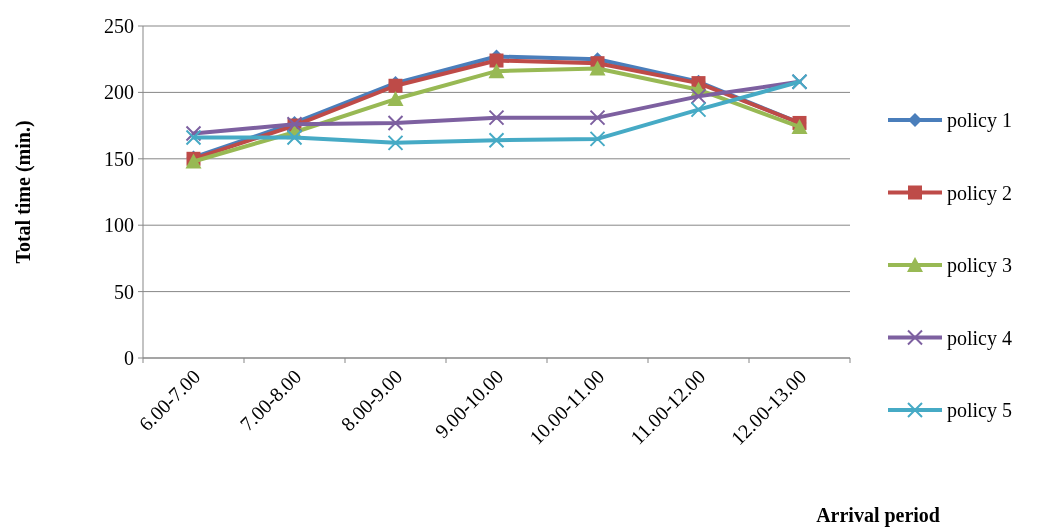 The height and width of the screenshot is (530, 1040). Describe the element at coordinates (979, 410) in the screenshot. I see `legend-label: policy 5` at that location.